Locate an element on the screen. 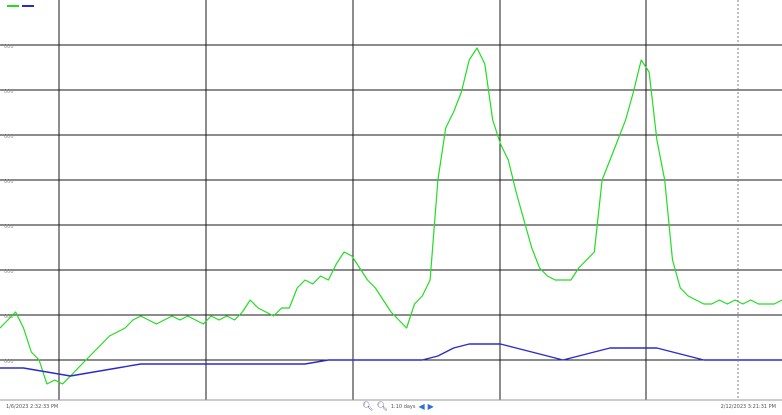  arrow-left-icon: ◀ is located at coordinates (421, 406).